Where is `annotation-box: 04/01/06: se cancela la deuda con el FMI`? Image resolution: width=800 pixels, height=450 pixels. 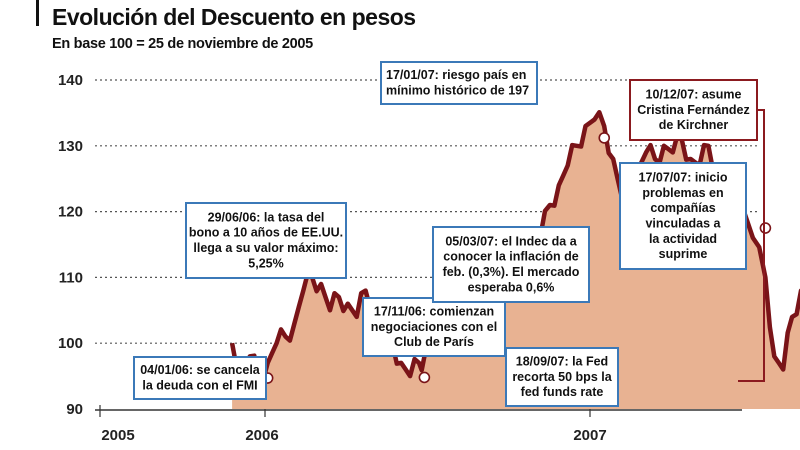
annotation-box: 04/01/06: se cancela la deuda con el FMI is located at coordinates (200, 378).